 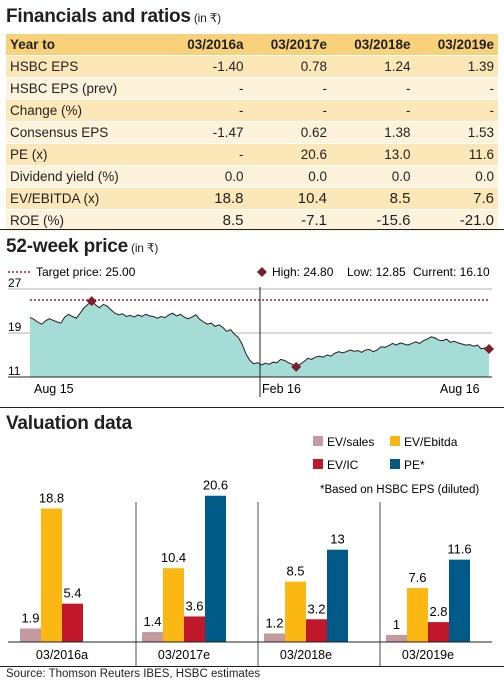 I want to click on header-cell: 03/2017e, so click(x=289, y=45).